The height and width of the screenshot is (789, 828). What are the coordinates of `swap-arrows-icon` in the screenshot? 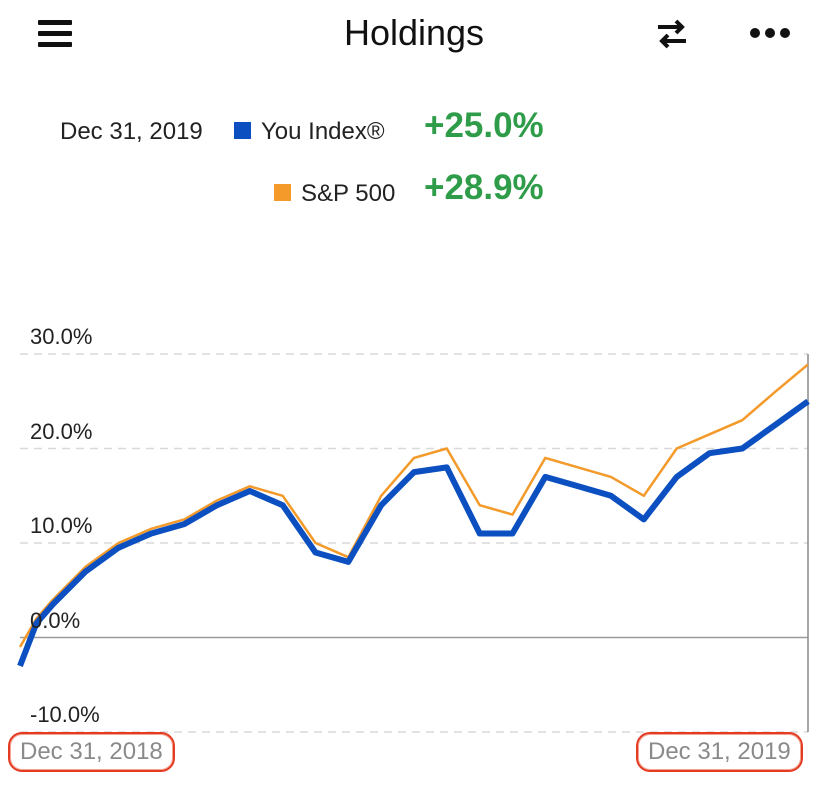 It's located at (672, 34).